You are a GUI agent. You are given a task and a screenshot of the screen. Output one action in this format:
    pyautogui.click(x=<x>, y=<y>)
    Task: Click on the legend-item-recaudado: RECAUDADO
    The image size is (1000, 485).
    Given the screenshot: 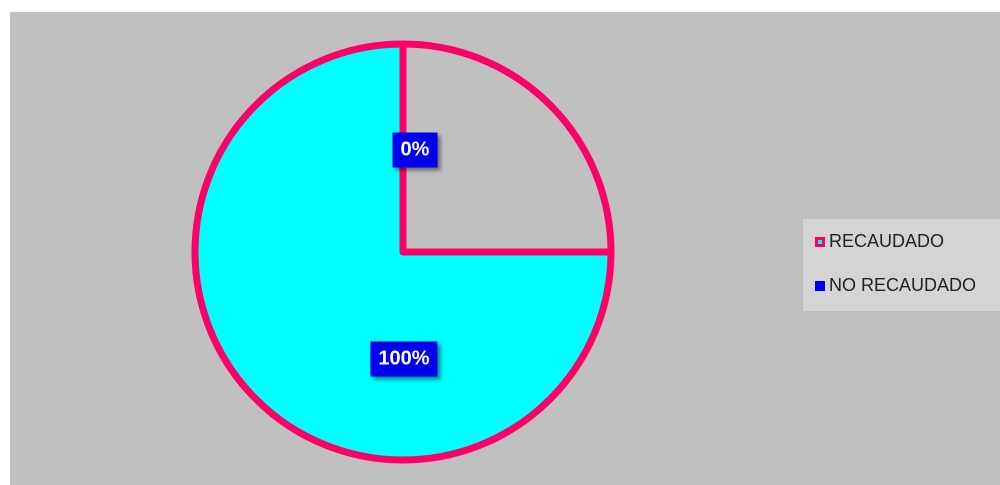 What is the action you would take?
    pyautogui.click(x=879, y=241)
    